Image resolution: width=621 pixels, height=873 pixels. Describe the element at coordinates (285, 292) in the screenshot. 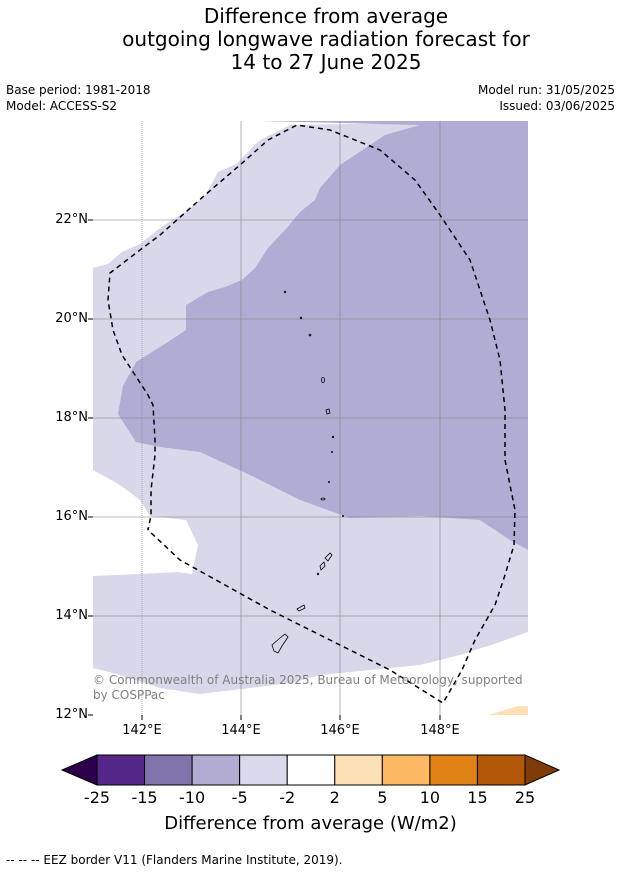

I see `island-farallon` at that location.